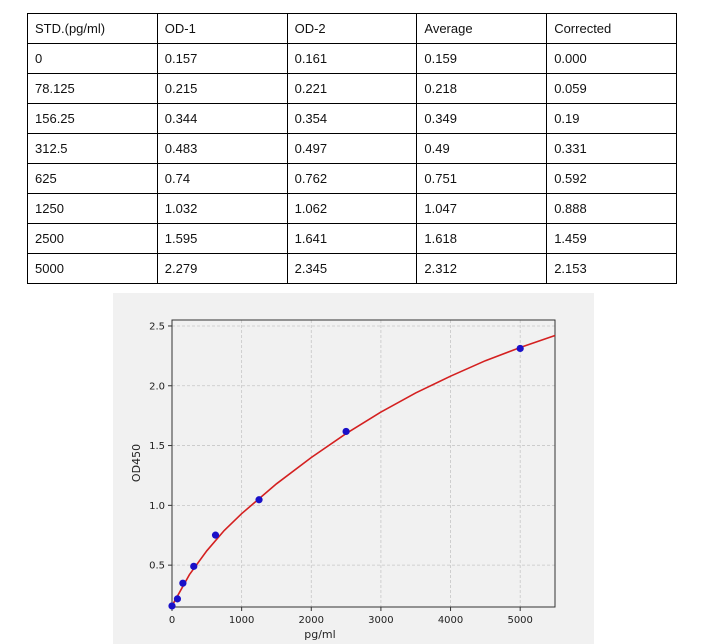  I want to click on cell-od1: 2.279, so click(222, 268).